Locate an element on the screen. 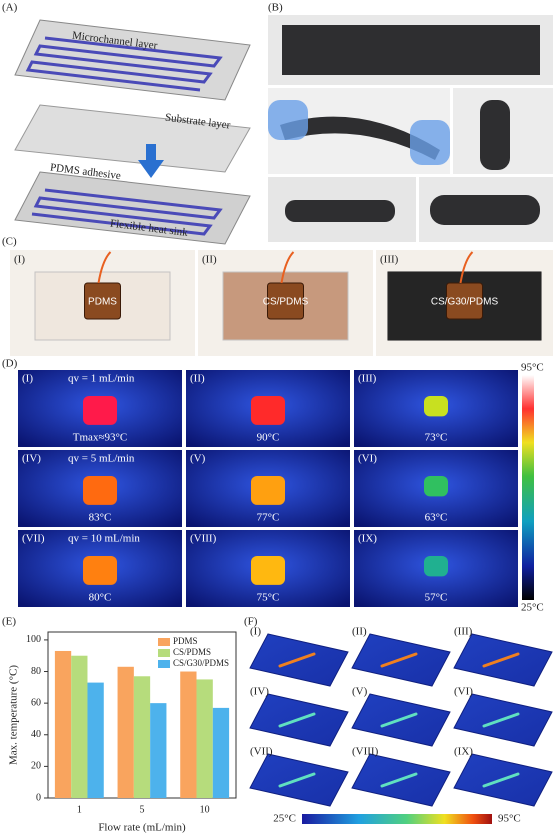 This screenshot has width=556, height=836. legend-label: CS/G30/PDMS is located at coordinates (201, 663).